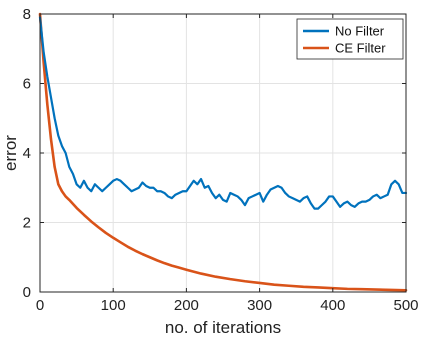 This screenshot has width=421, height=339. What do you see at coordinates (27, 14) in the screenshot?
I see `y-tick-label: 8` at bounding box center [27, 14].